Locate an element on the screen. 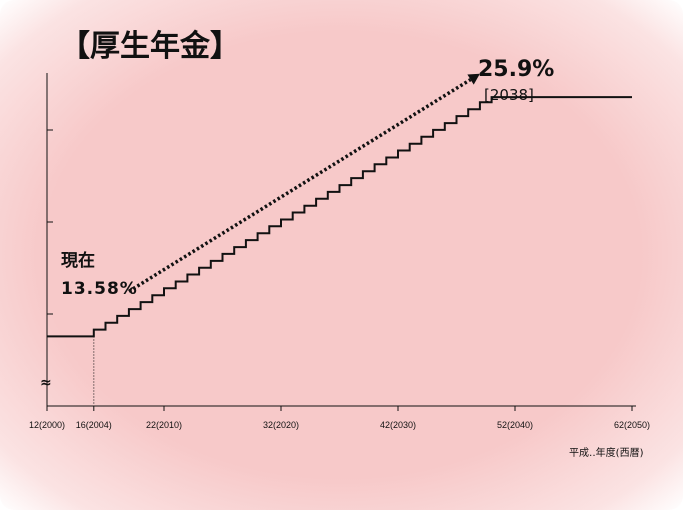 This screenshot has height=510, width=683. current-value-label: 13.58% is located at coordinates (99, 289).